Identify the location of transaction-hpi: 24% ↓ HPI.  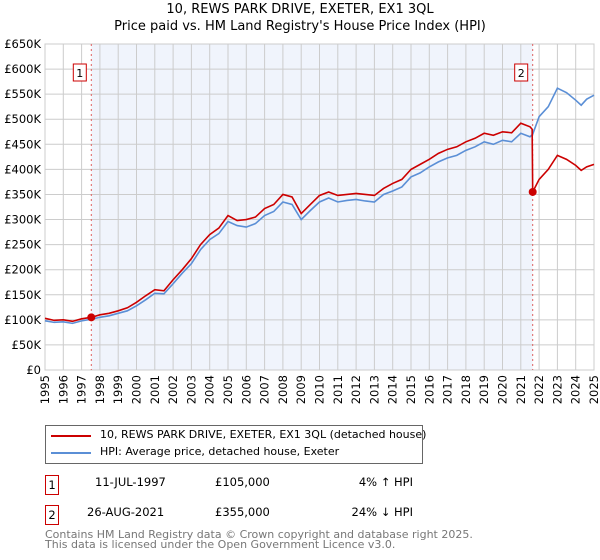
(382, 512).